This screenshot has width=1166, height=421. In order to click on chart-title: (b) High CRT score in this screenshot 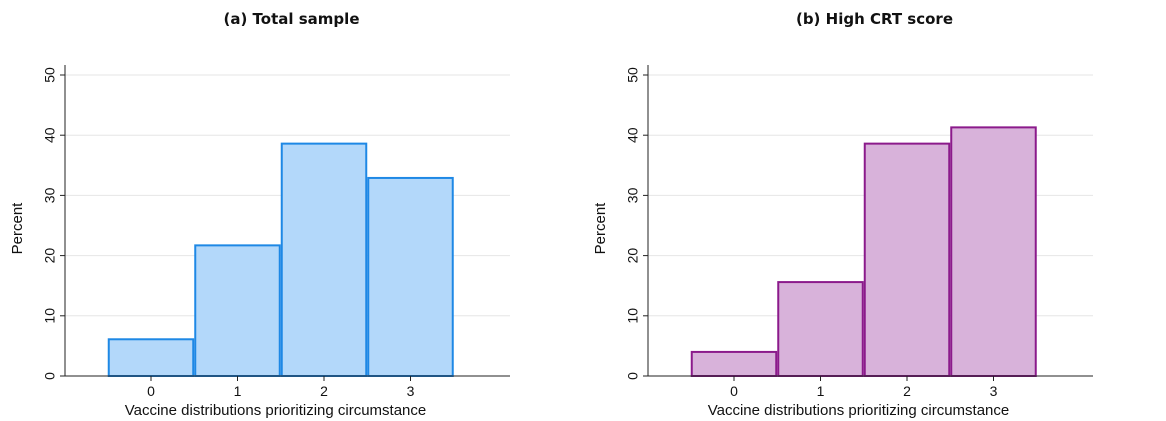, I will do `click(874, 19)`.